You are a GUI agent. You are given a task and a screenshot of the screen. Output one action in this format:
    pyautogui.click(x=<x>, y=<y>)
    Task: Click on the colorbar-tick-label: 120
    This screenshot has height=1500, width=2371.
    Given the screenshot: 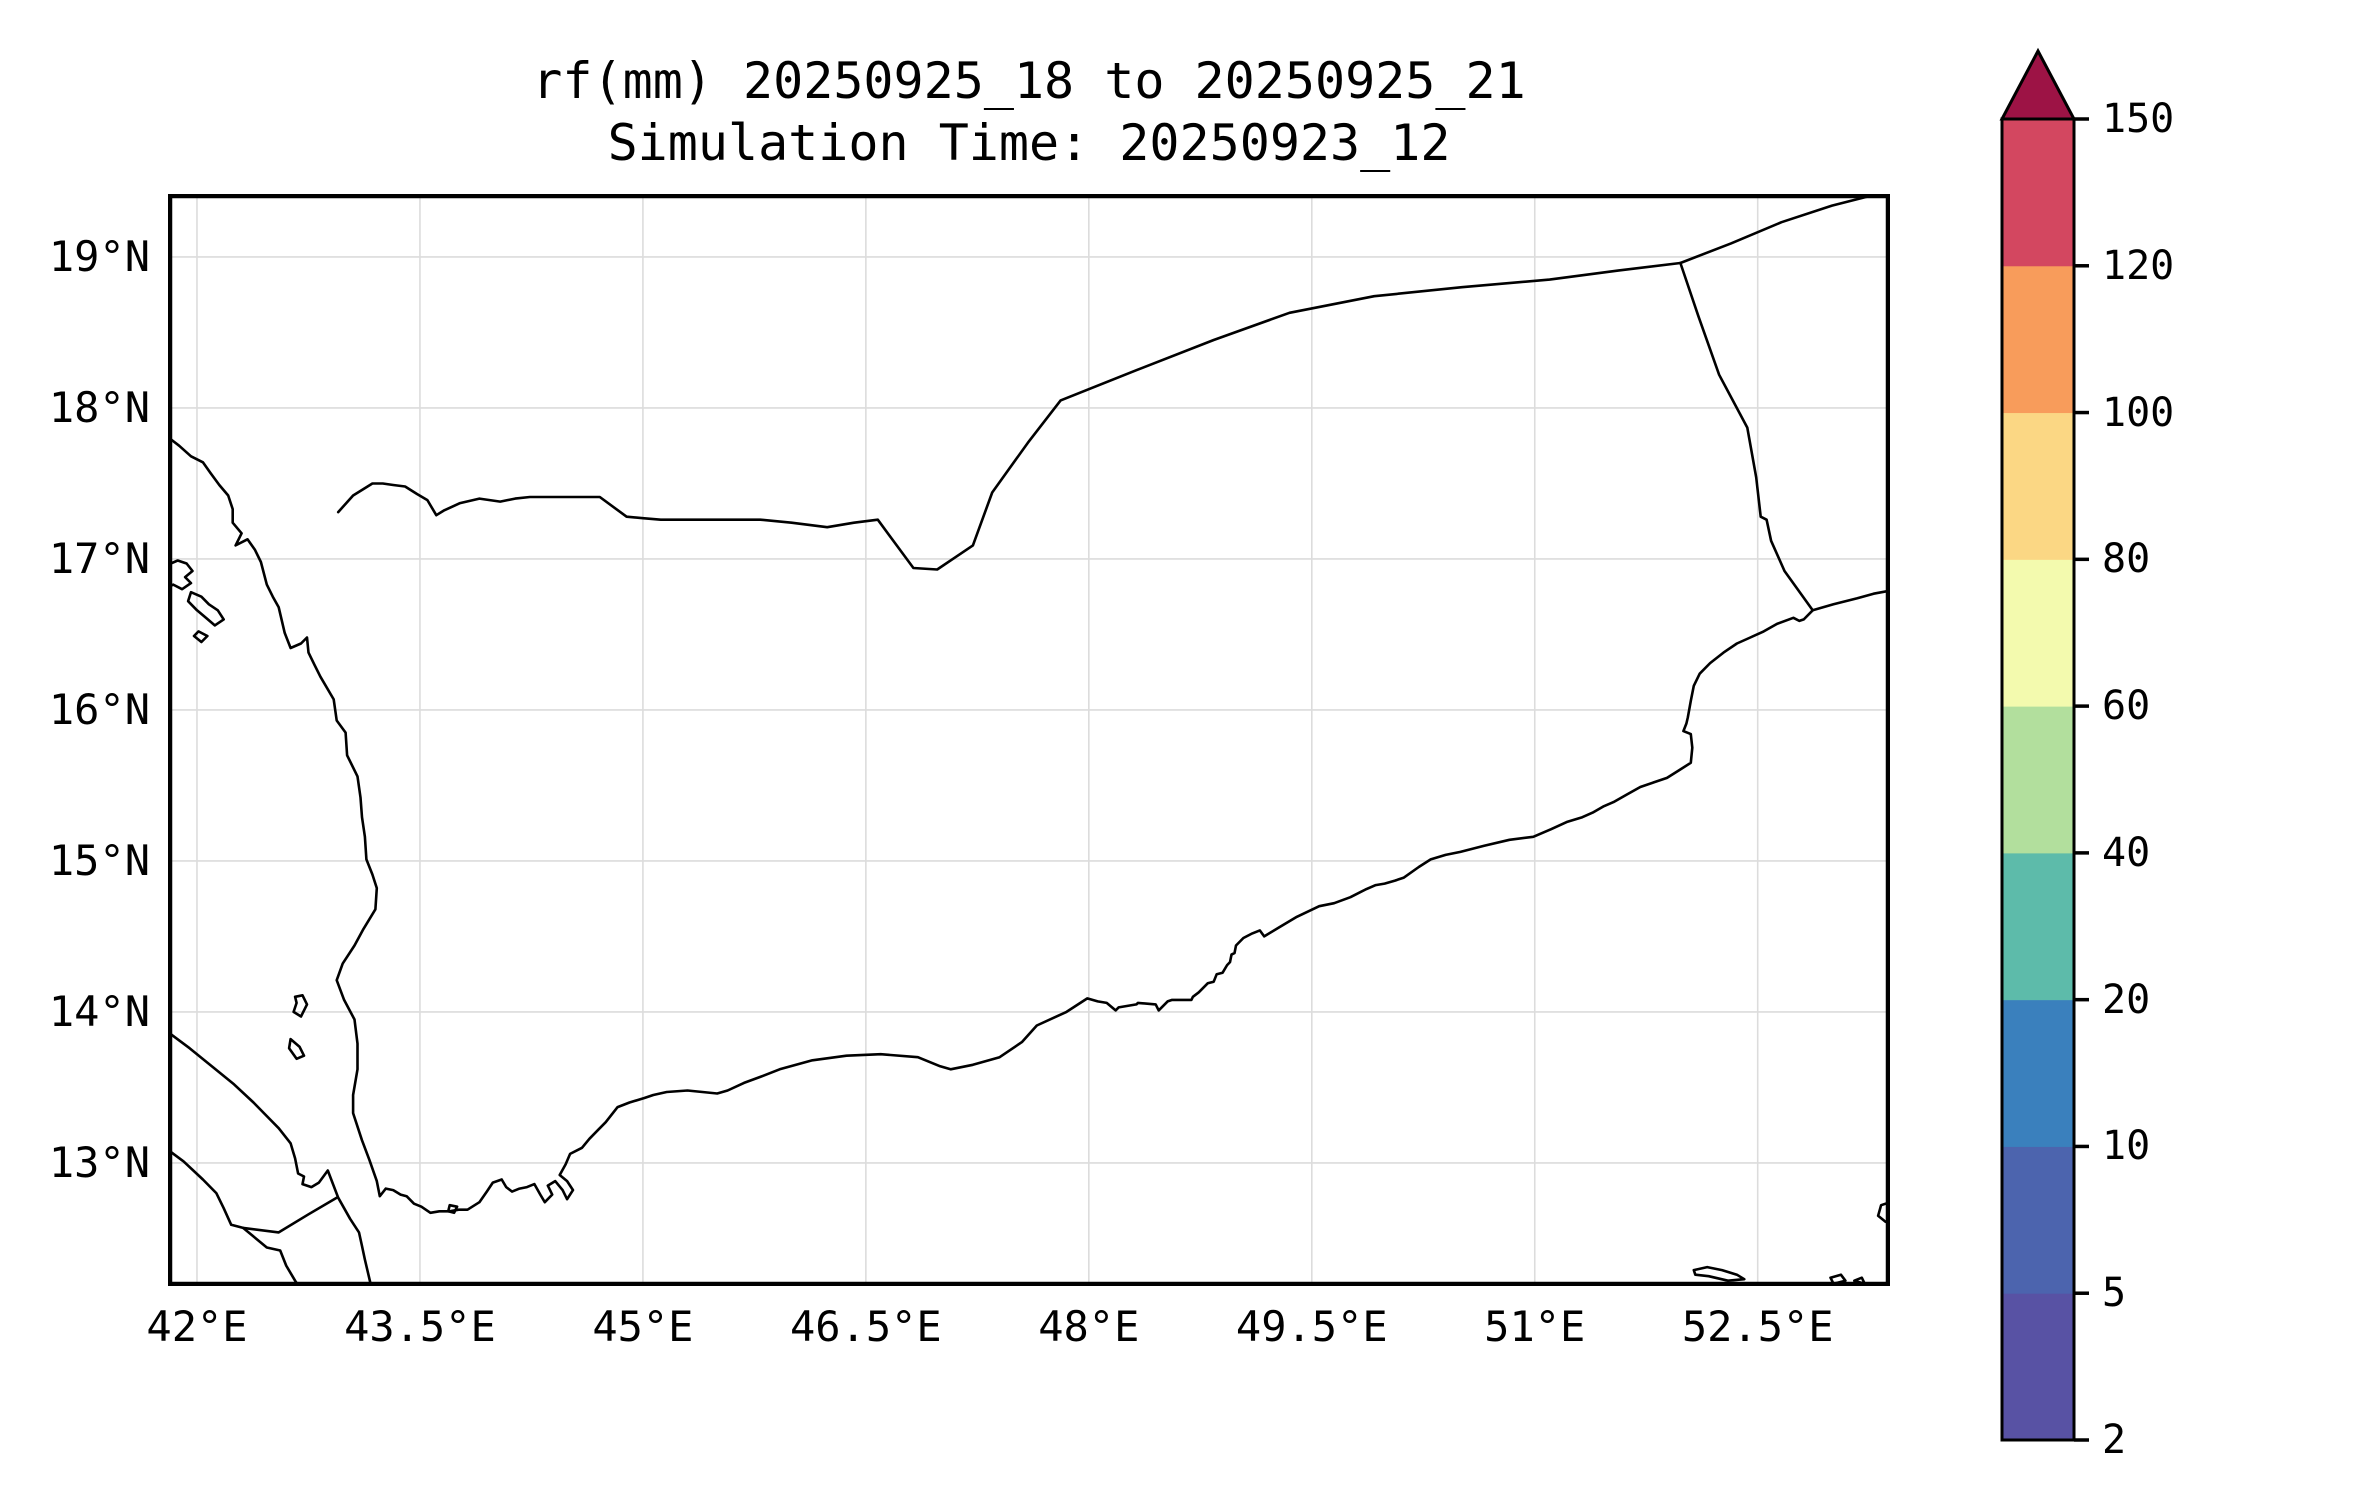 What is the action you would take?
    pyautogui.click(x=2138, y=265)
    